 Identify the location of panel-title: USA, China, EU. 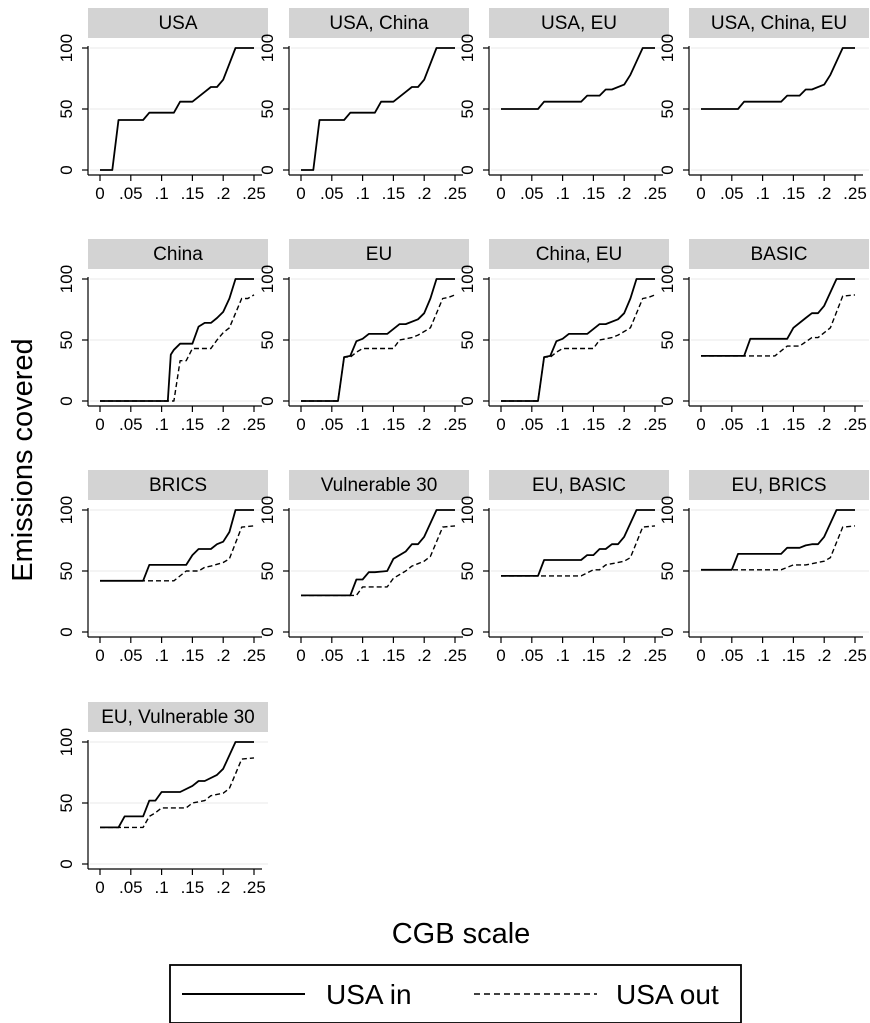
(779, 23).